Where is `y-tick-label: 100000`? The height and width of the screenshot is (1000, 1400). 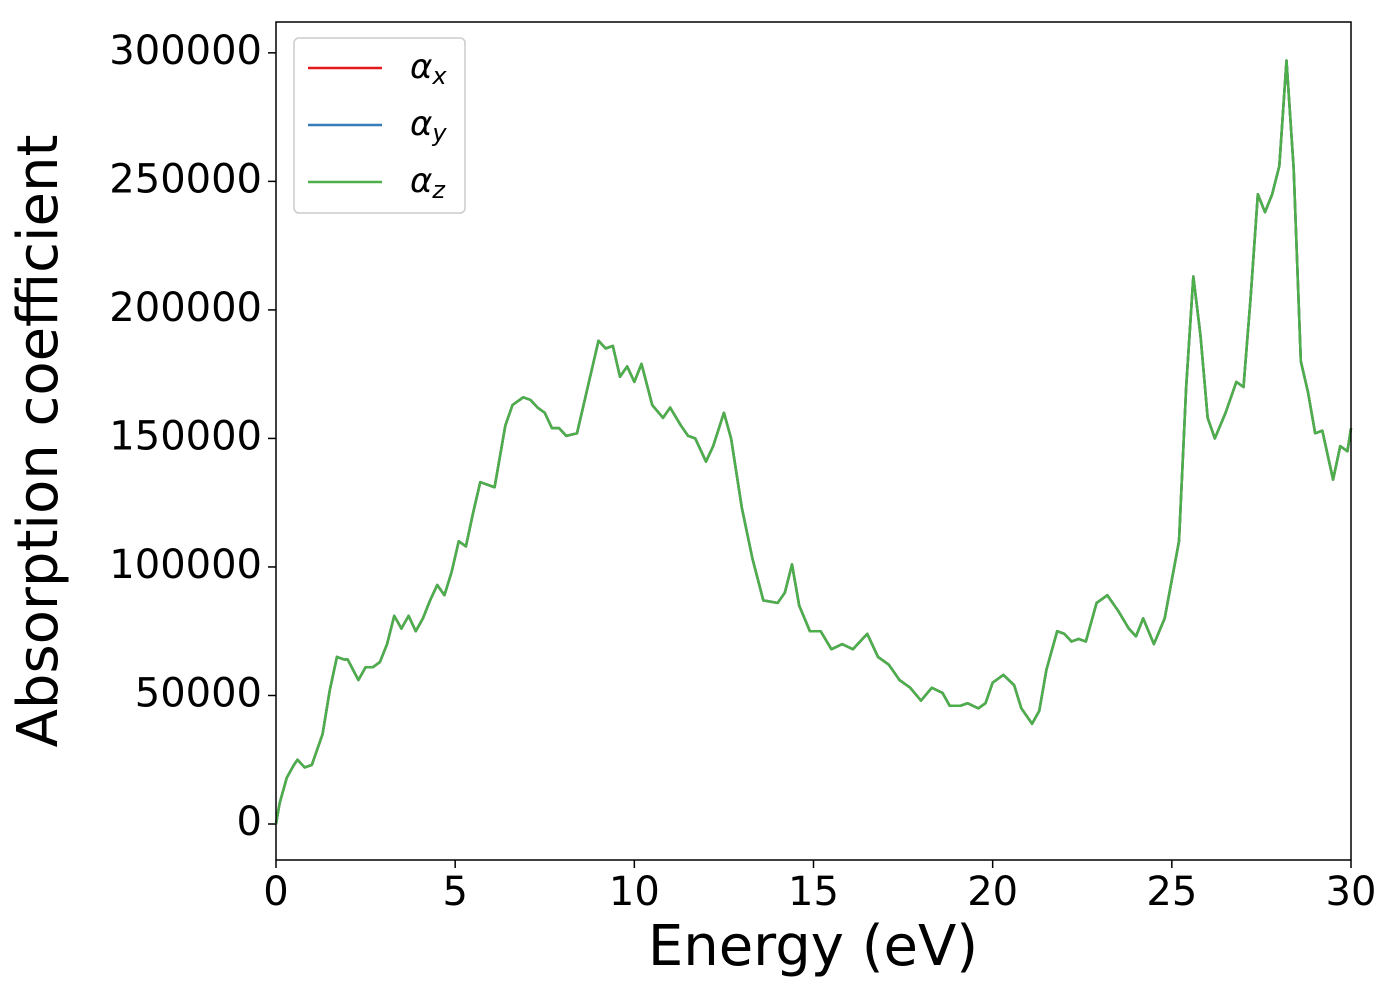 y-tick-label: 100000 is located at coordinates (185, 565).